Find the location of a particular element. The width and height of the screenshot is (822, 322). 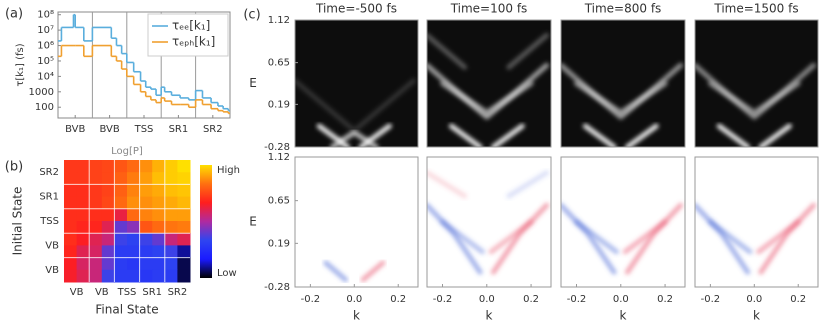

x-axis-label: Final State is located at coordinates (126, 310).